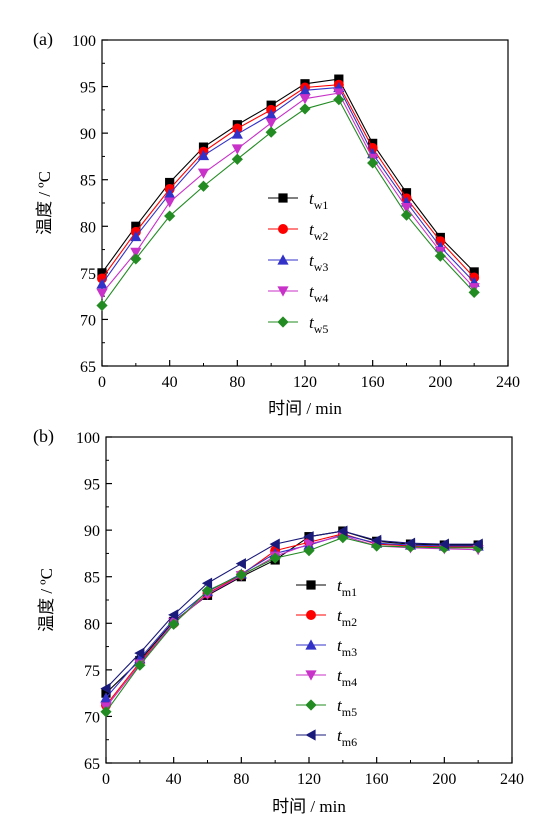 The height and width of the screenshot is (823, 541). Describe the element at coordinates (298, 262) in the screenshot. I see `legend-entry-w3: tw3` at that location.